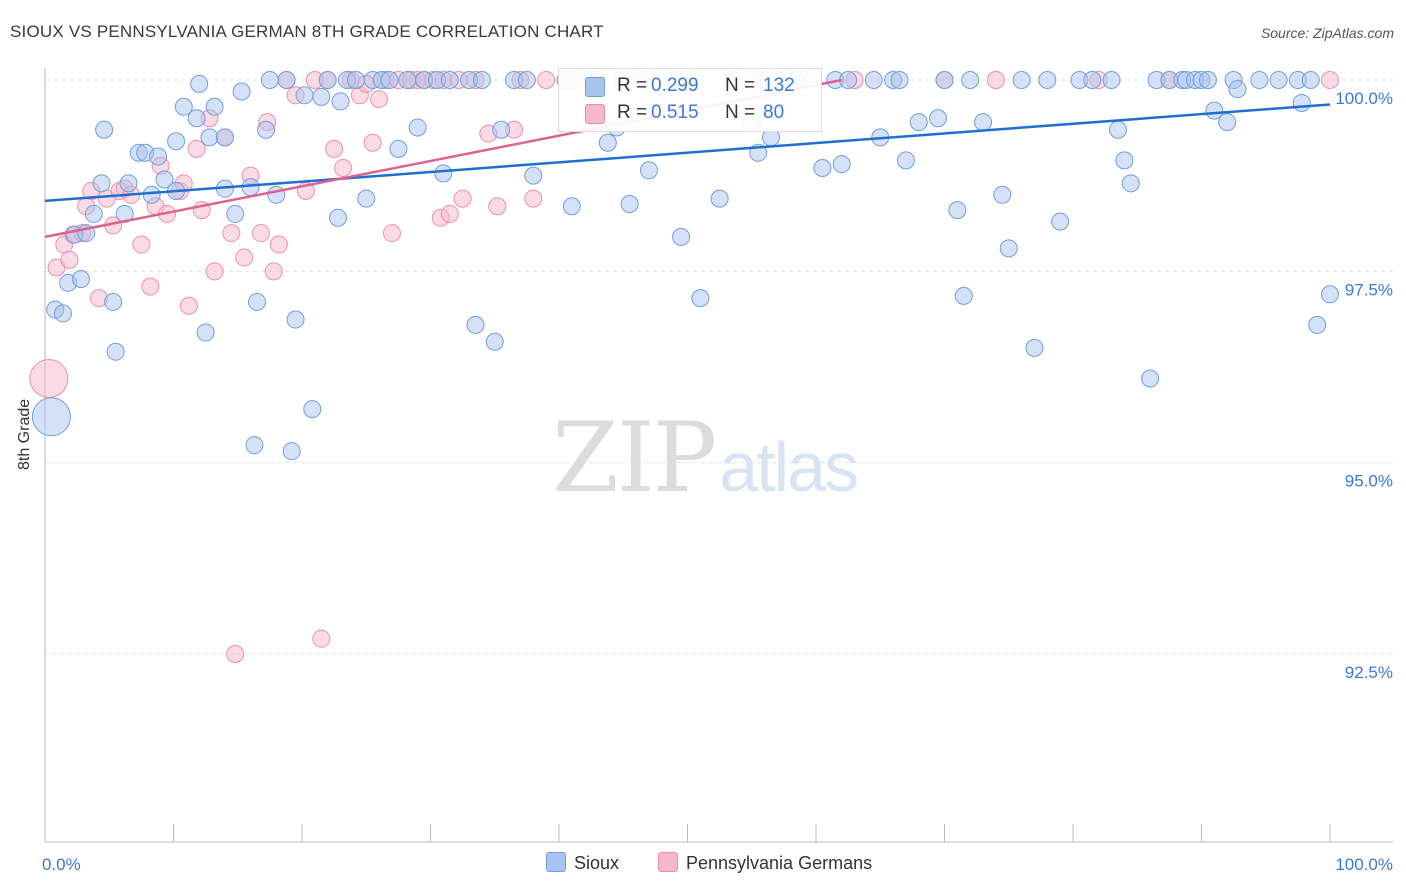  I want to click on pa-legend-label: Pennsylvania Germans, so click(779, 863).